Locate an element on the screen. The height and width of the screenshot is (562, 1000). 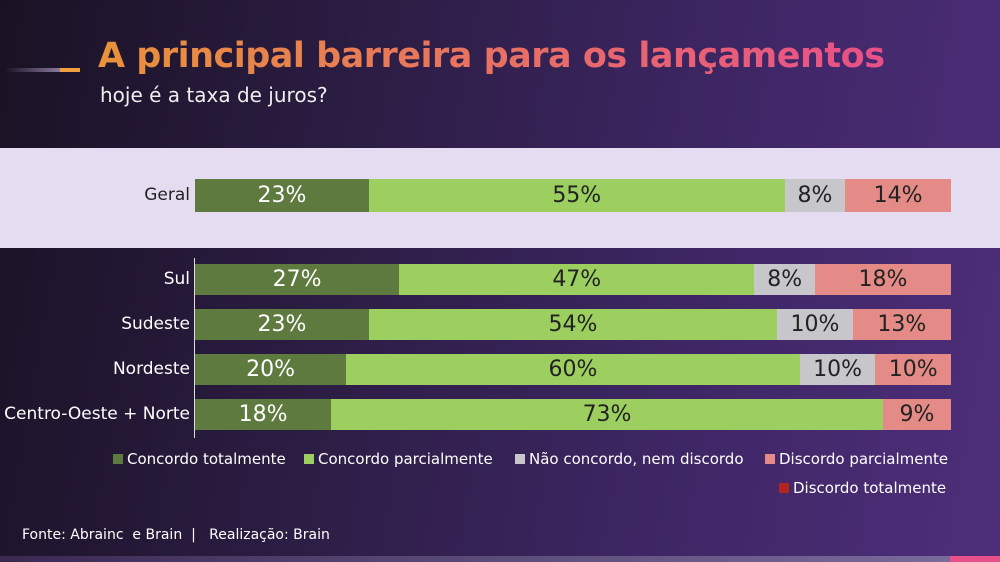
category-axis-line is located at coordinates (194, 348).